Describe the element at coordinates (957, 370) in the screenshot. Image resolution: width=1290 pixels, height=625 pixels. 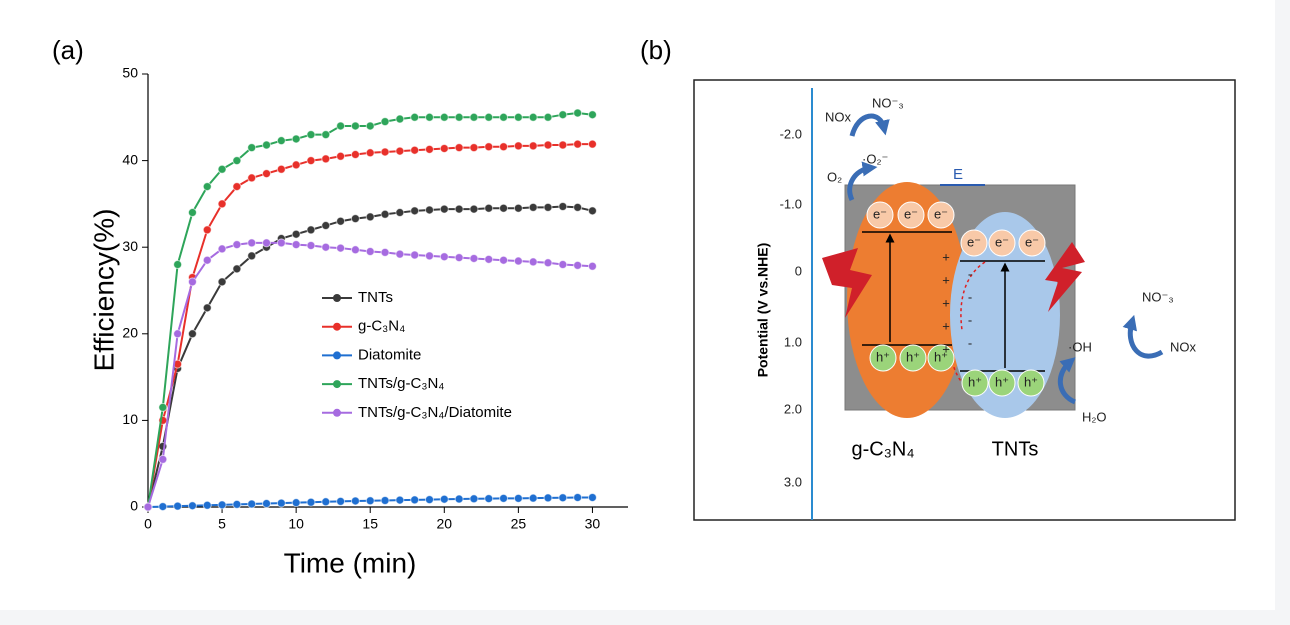
I see `holes` at that location.